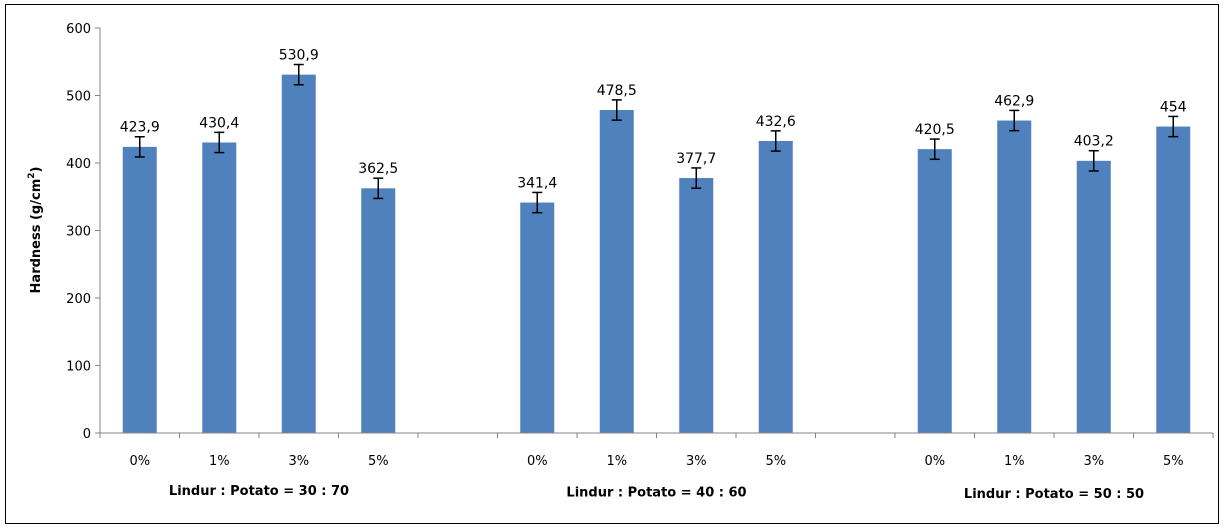 The height and width of the screenshot is (530, 1225). Describe the element at coordinates (78, 299) in the screenshot. I see `y-tick-label: 200` at that location.